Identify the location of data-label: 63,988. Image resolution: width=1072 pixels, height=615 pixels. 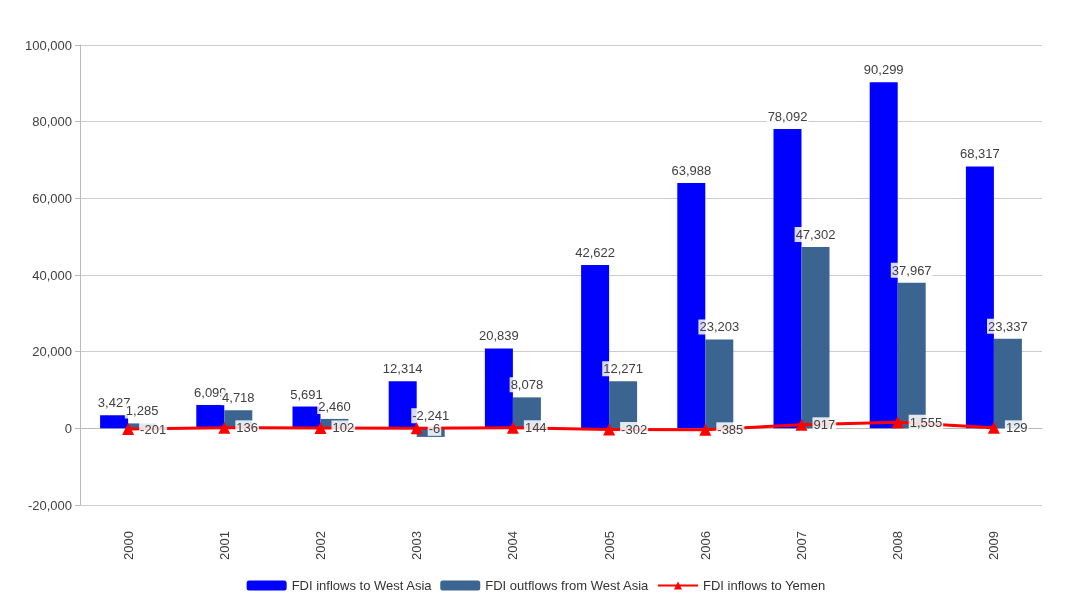
(691, 171).